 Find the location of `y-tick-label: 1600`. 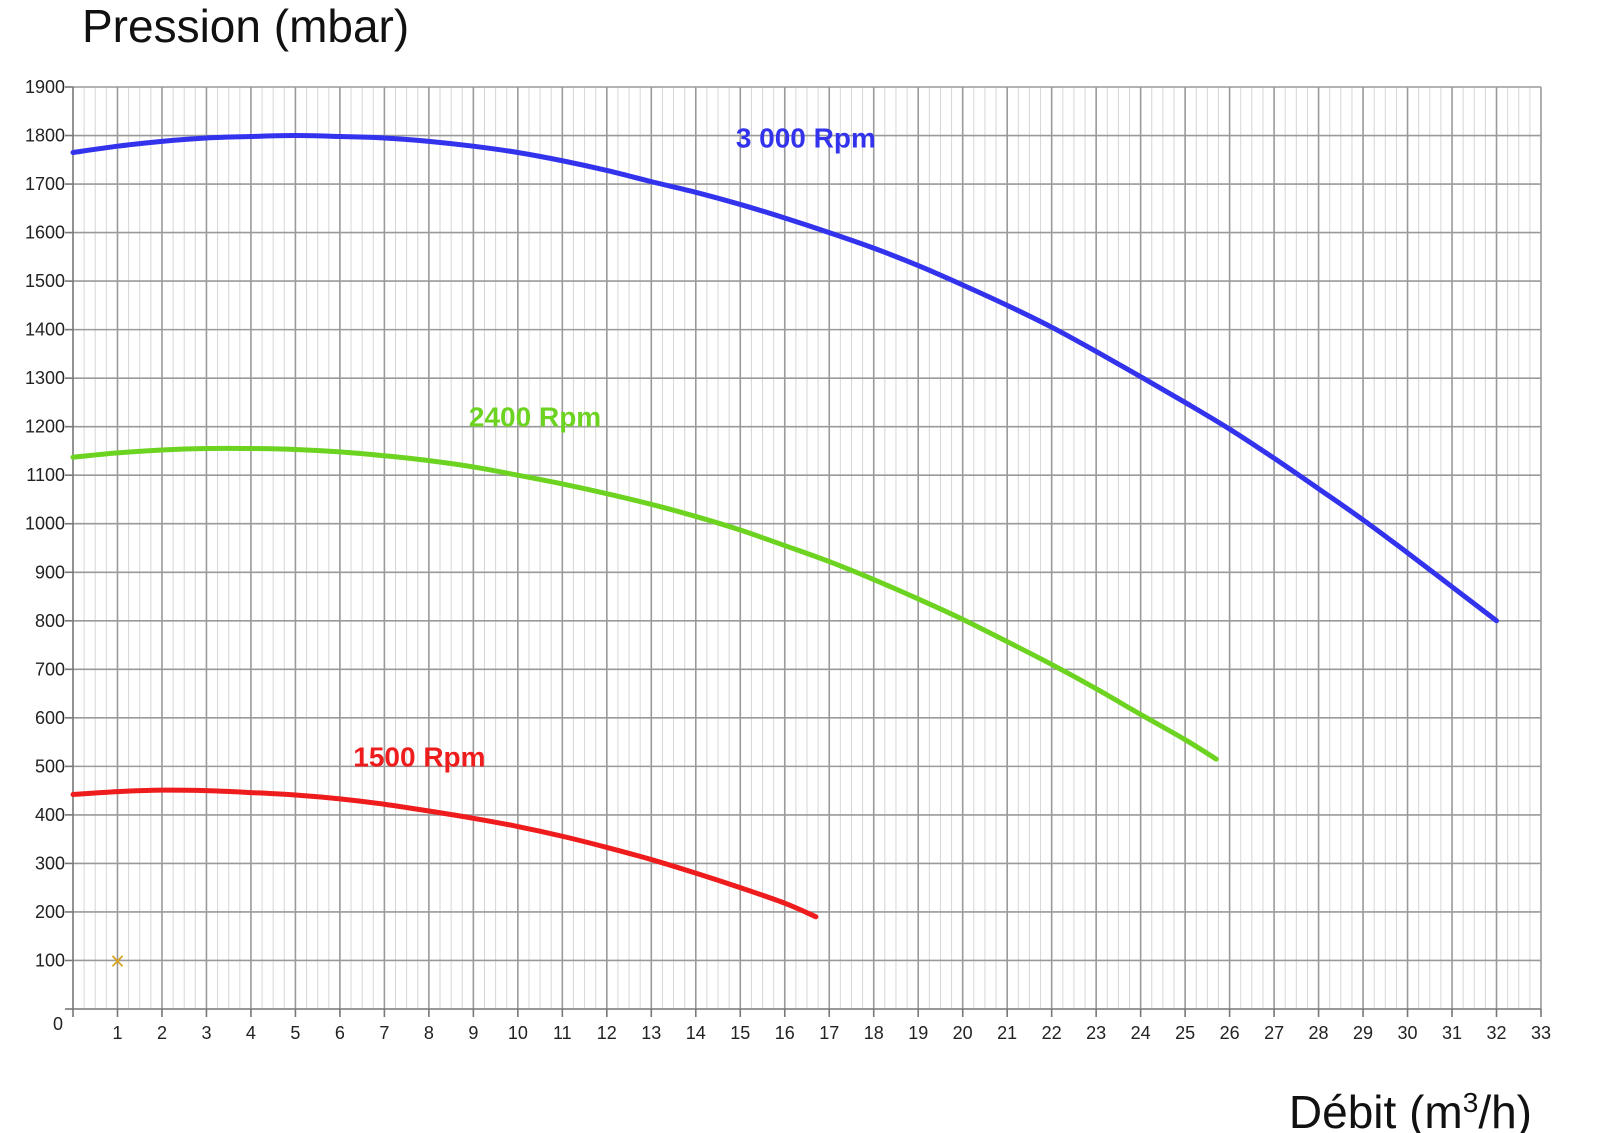

y-tick-label: 1600 is located at coordinates (45, 233).